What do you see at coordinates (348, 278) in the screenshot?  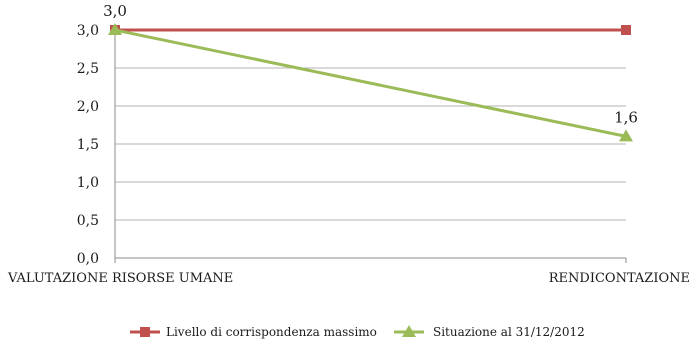 I see `x-axis-category-labels: VALUTAZIONE RISORSE UMANE RENDICONTAZIONE` at bounding box center [348, 278].